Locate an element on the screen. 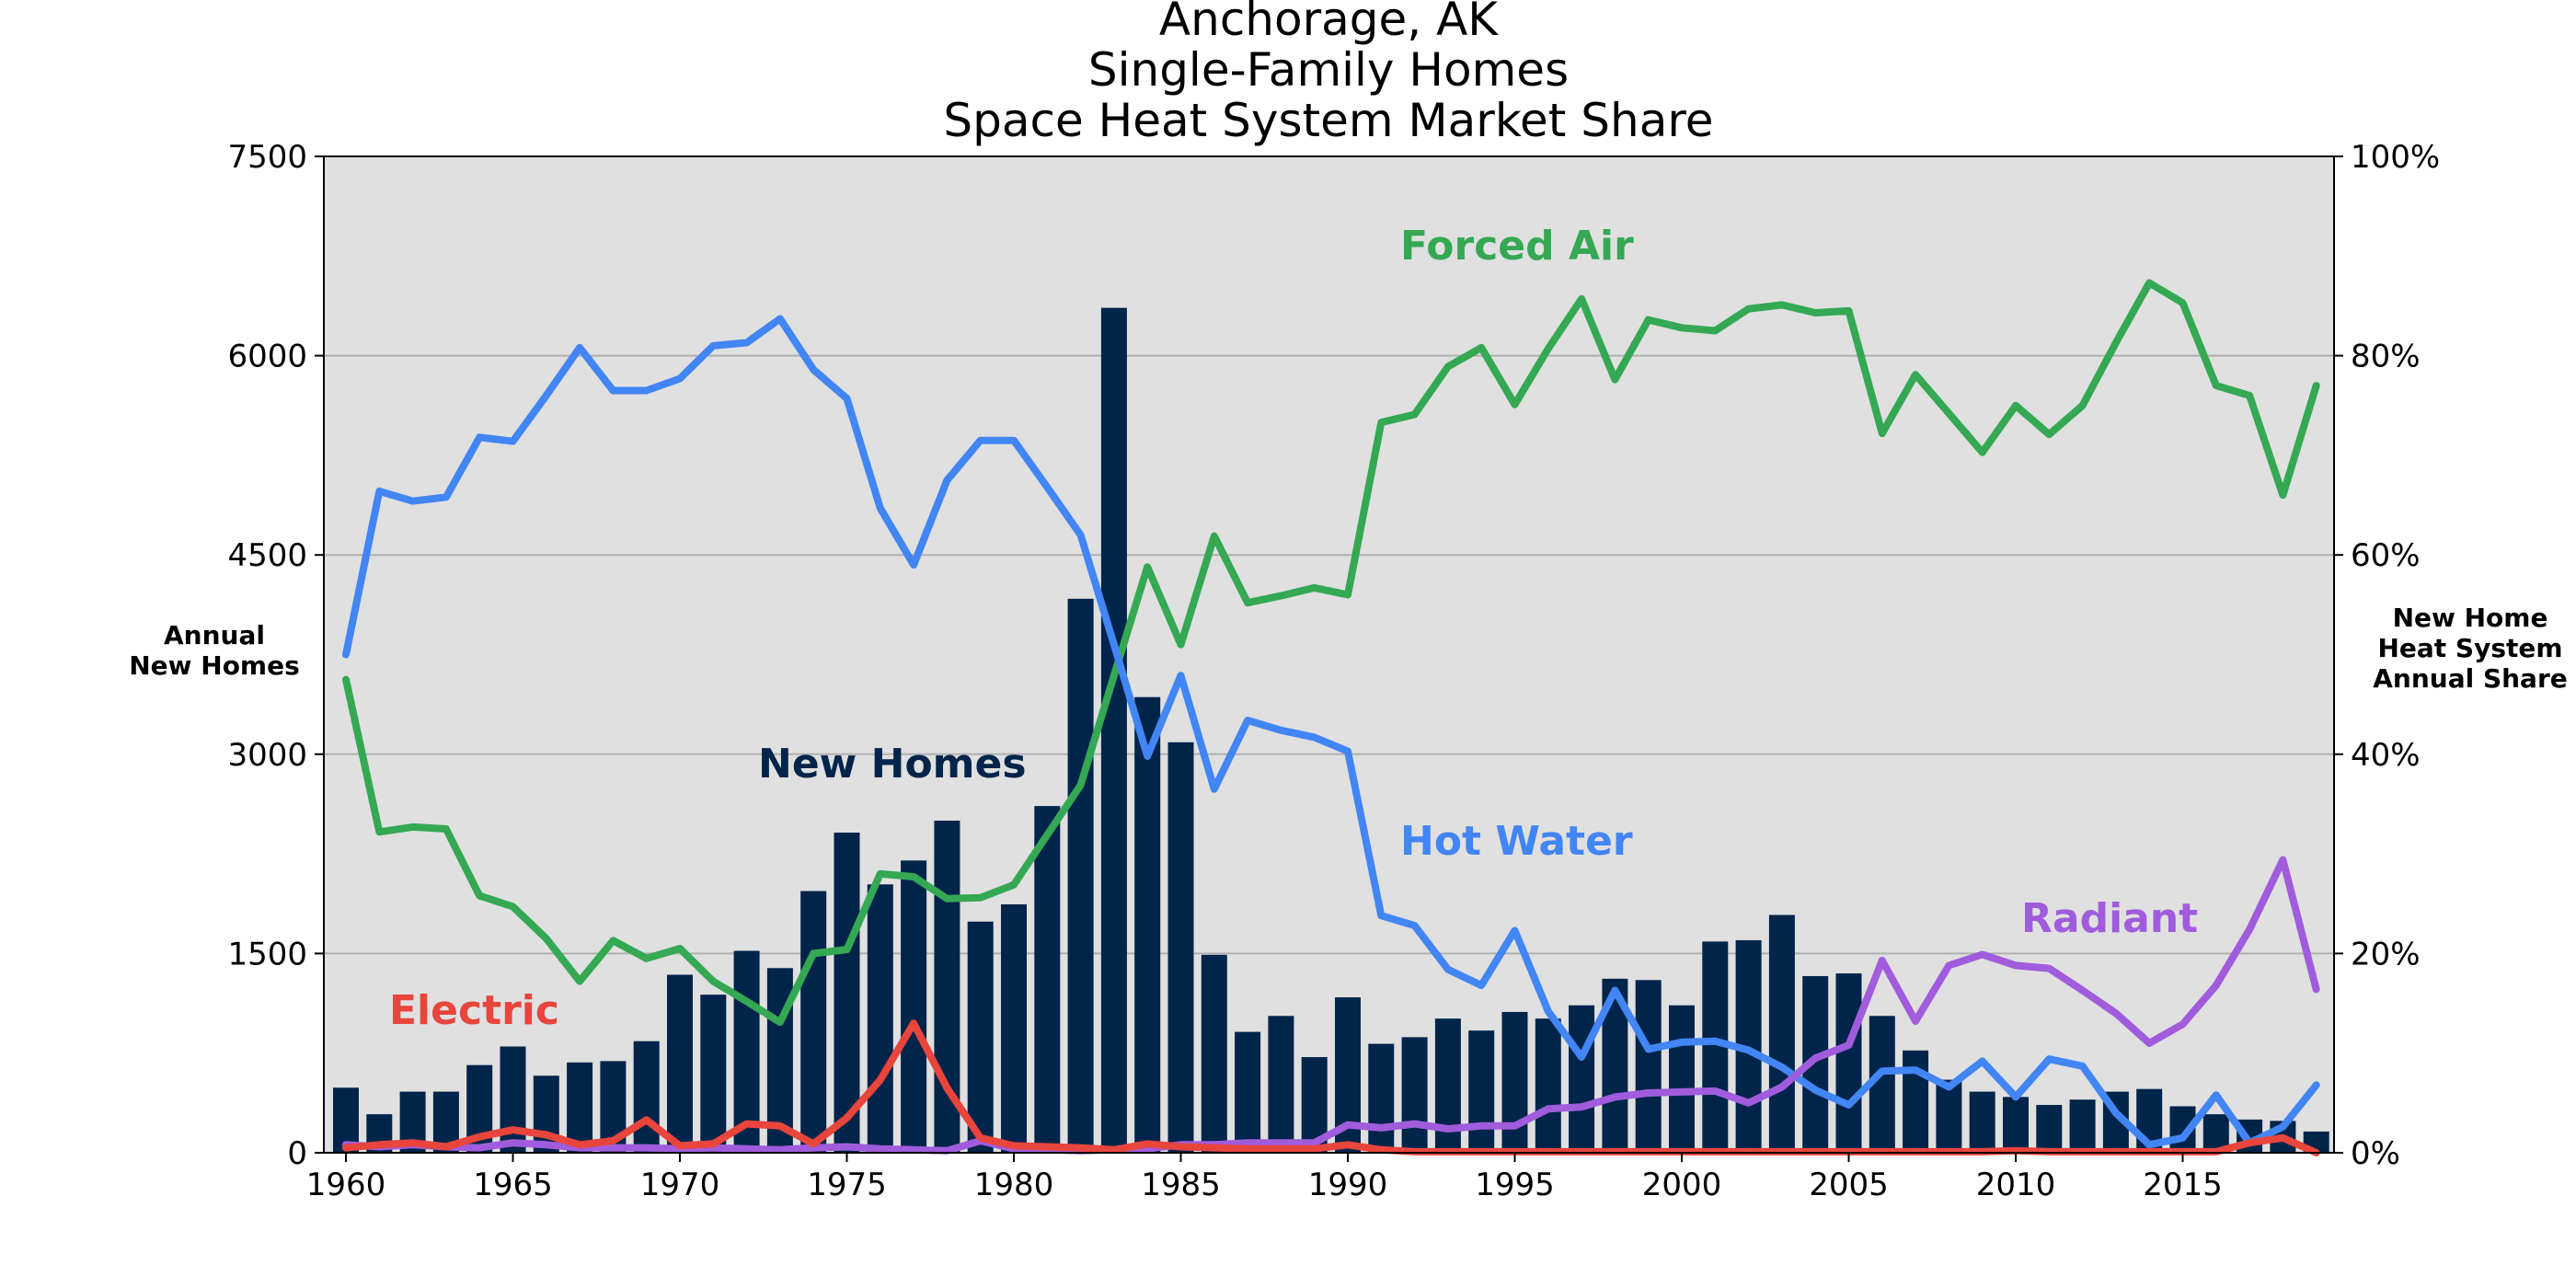 This screenshot has width=2576, height=1288. x-tick-label: 1960 is located at coordinates (346, 1185).